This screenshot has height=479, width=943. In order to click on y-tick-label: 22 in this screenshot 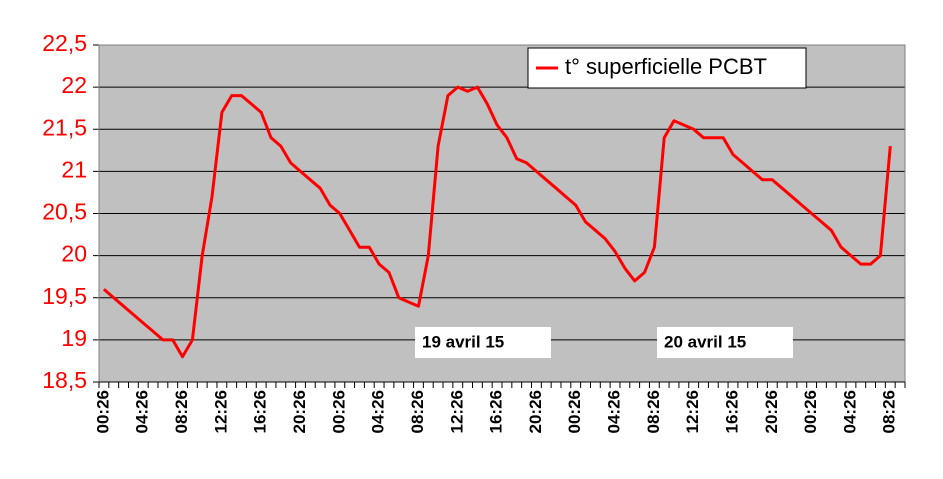, I will do `click(74, 85)`.